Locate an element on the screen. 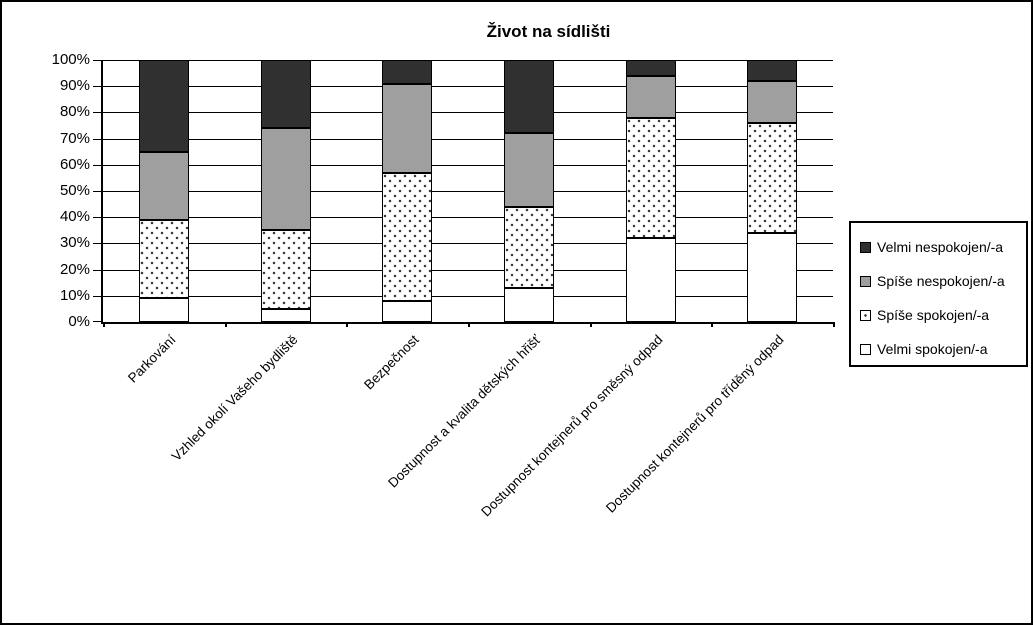 Image resolution: width=1033 pixels, height=625 pixels. x-axis-category-label: Bezpečnost is located at coordinates (391, 362).